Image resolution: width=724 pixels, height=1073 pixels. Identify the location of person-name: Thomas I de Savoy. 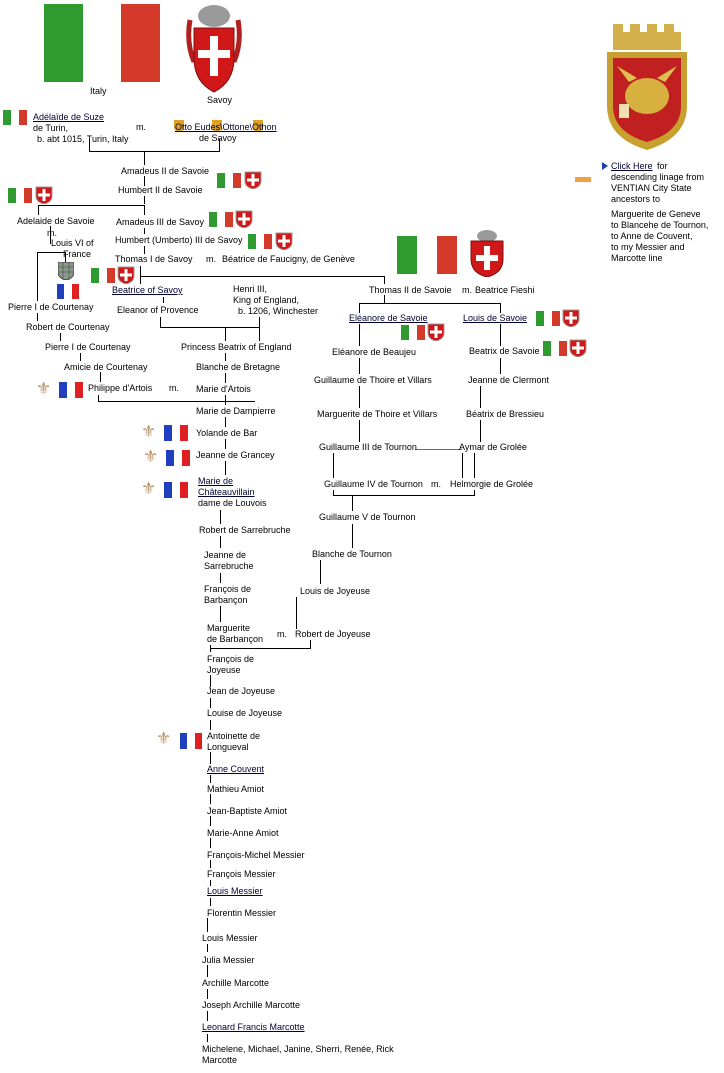
(154, 259).